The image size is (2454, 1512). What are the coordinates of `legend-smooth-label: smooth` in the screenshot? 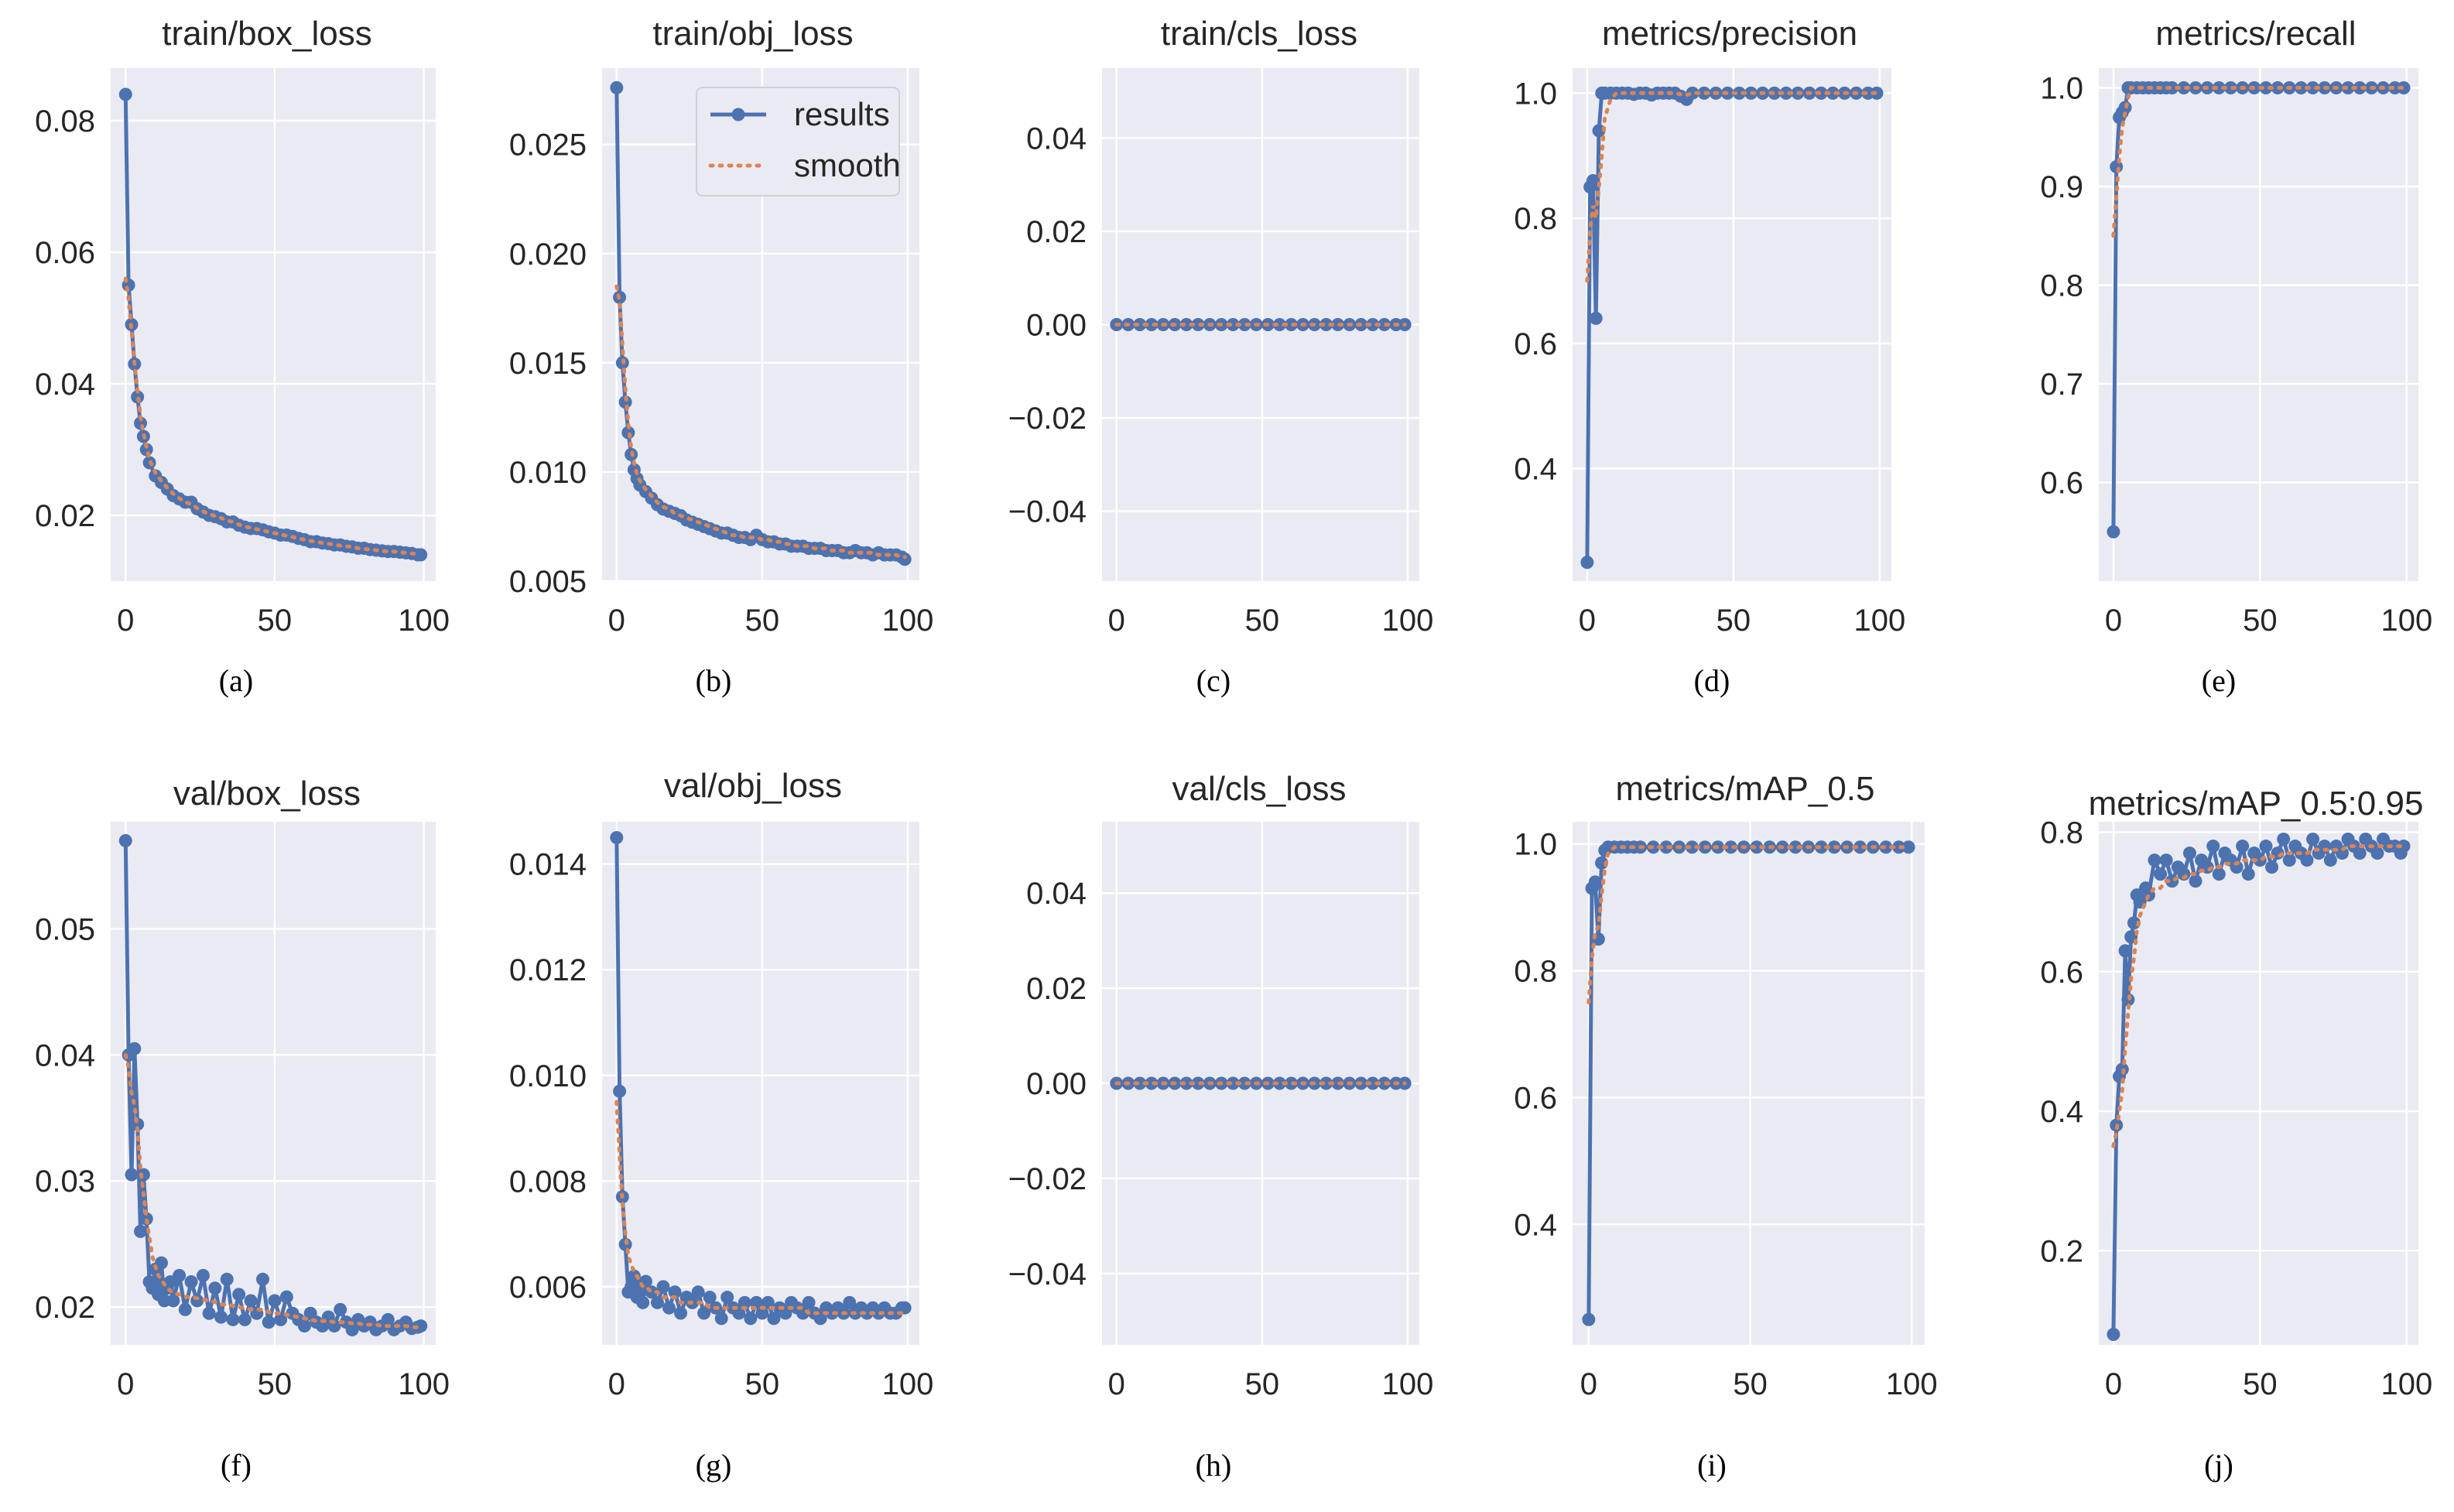 It's located at (847, 165).